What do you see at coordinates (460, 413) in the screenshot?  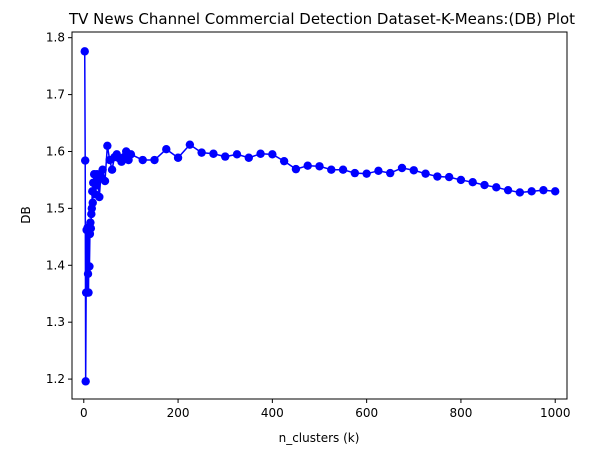 I see `x-tick-label: 800` at bounding box center [460, 413].